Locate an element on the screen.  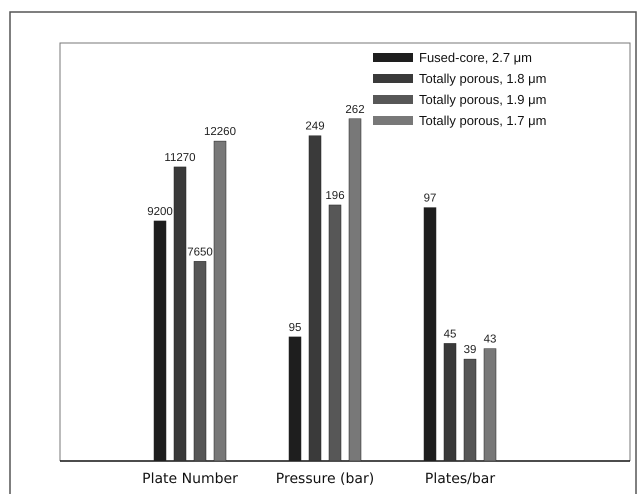
data-label: 97 is located at coordinates (430, 198).